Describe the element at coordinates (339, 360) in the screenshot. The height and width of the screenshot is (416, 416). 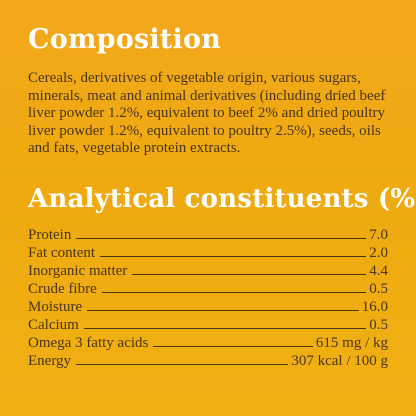
I see `constituent-value: 307 kcal / 100 g` at that location.